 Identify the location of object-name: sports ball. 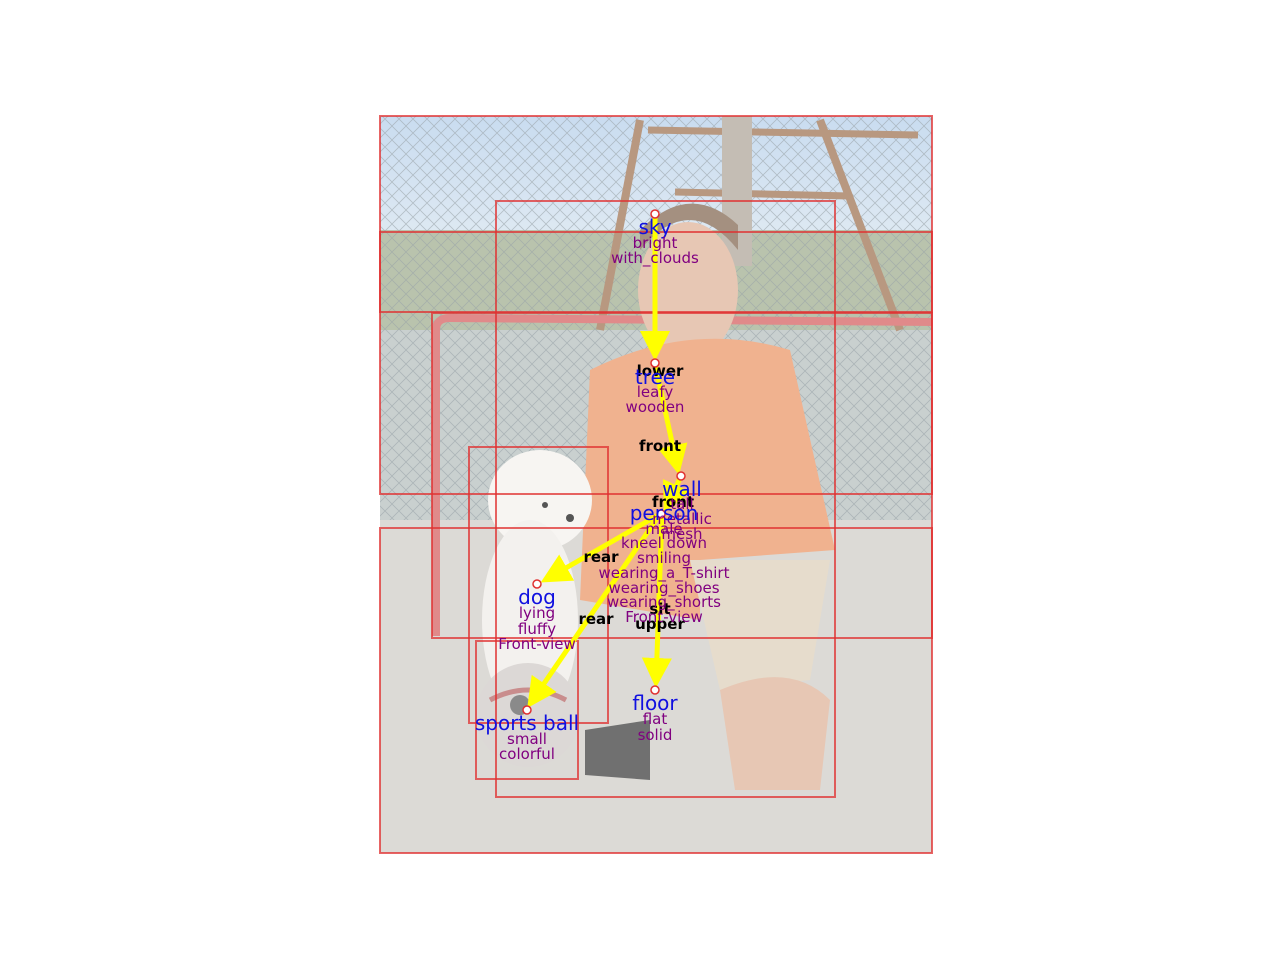
(527, 723).